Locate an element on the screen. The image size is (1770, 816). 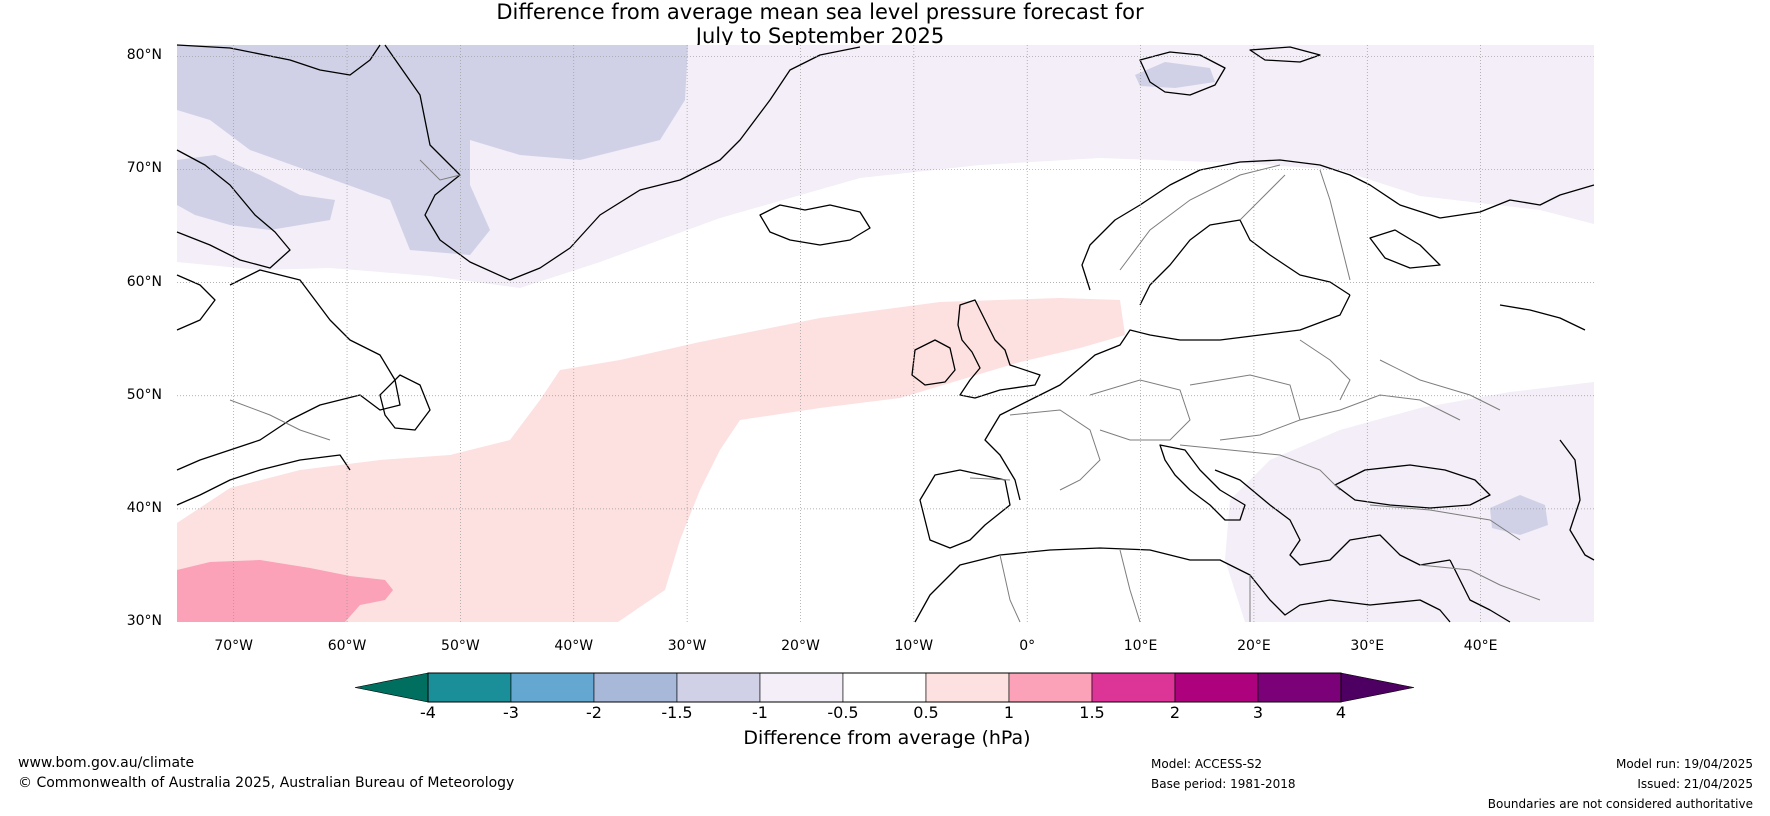
border-east-europe is located at coordinates (1380, 407).